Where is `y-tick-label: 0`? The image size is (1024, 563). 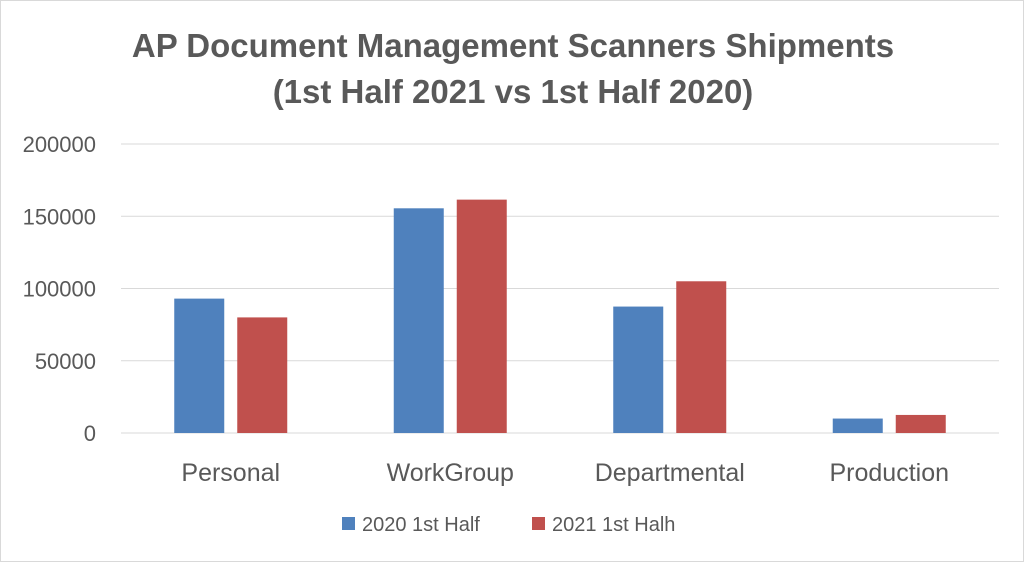
y-tick-label: 0 is located at coordinates (90, 433).